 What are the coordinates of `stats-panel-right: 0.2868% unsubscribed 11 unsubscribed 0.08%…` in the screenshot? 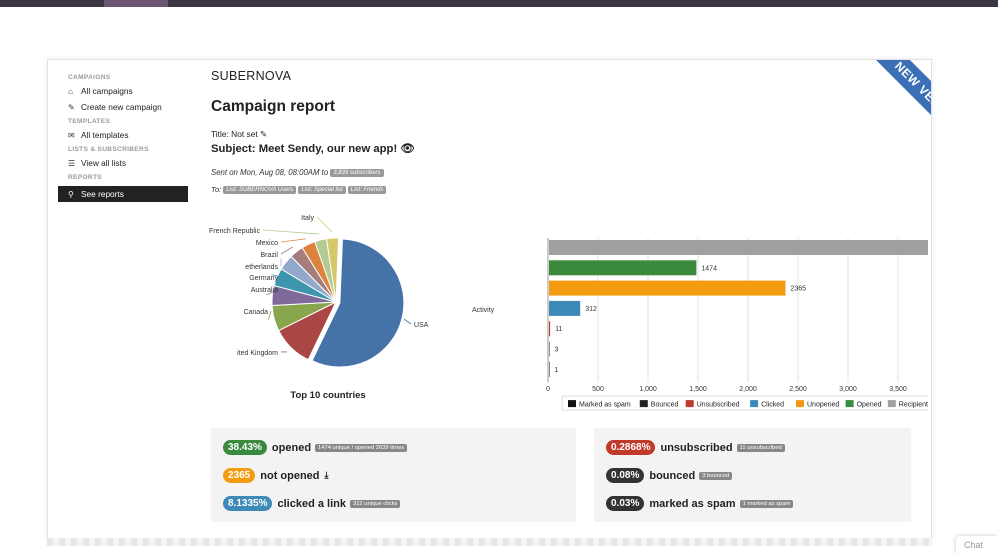 It's located at (752, 475).